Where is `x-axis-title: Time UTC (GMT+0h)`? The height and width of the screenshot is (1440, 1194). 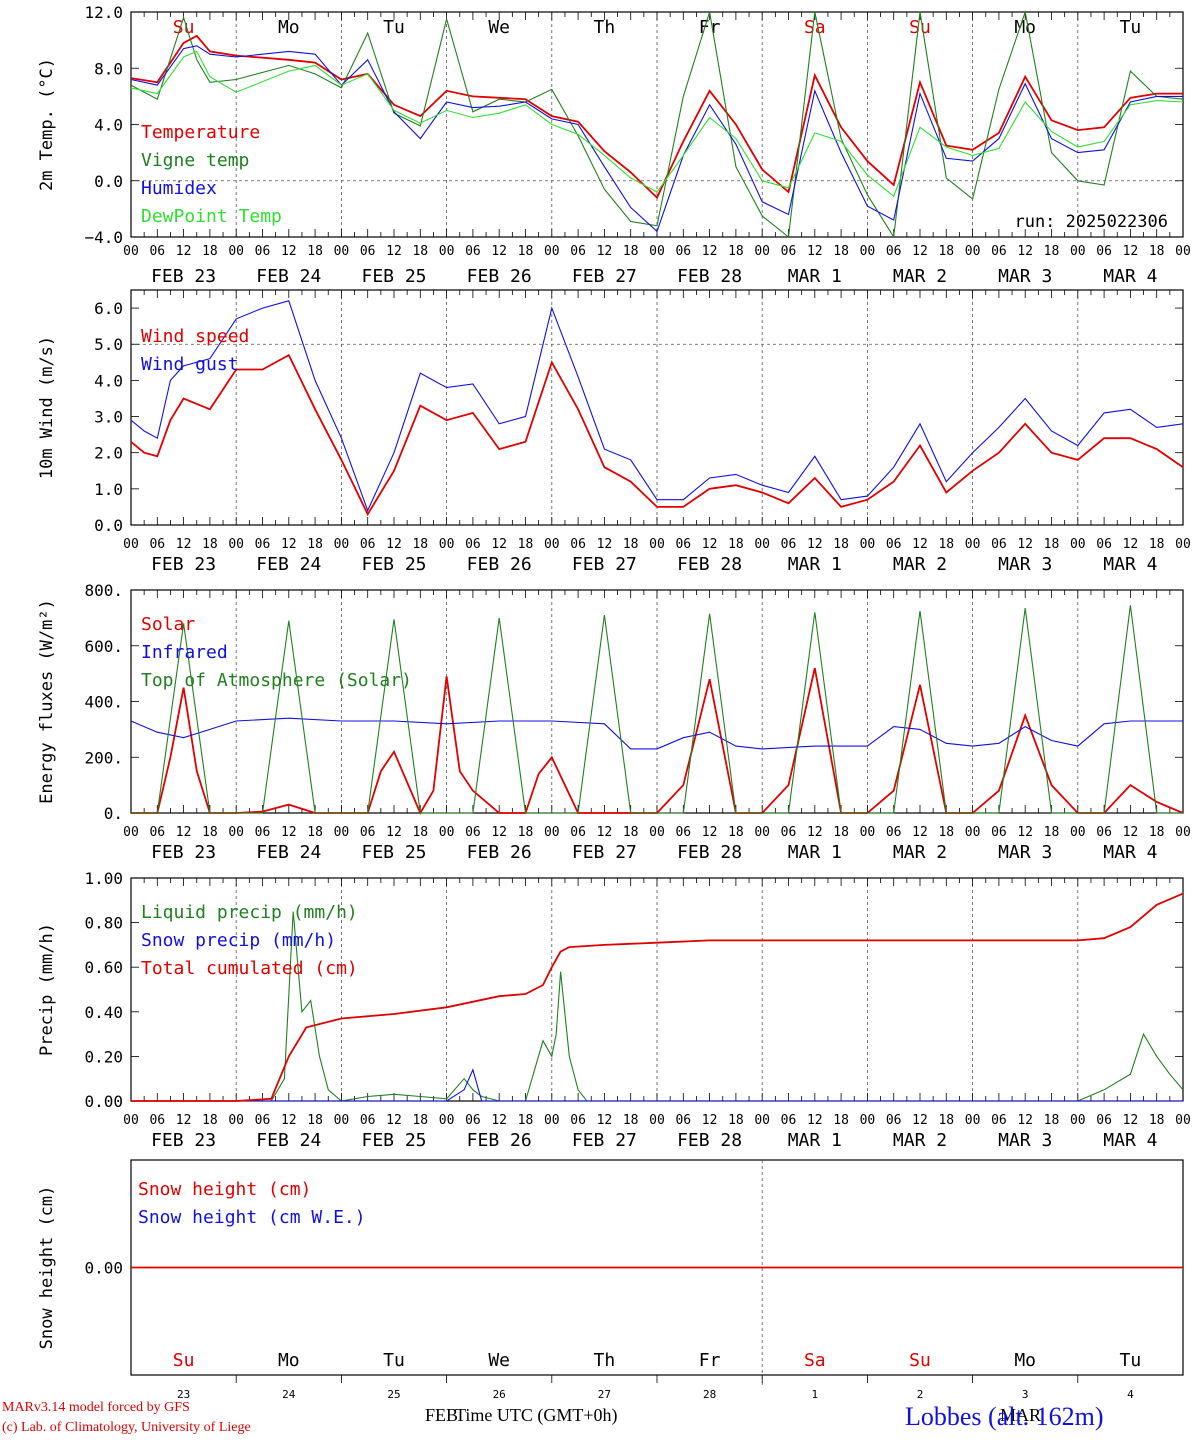 x-axis-title: Time UTC (GMT+0h) is located at coordinates (536, 1415).